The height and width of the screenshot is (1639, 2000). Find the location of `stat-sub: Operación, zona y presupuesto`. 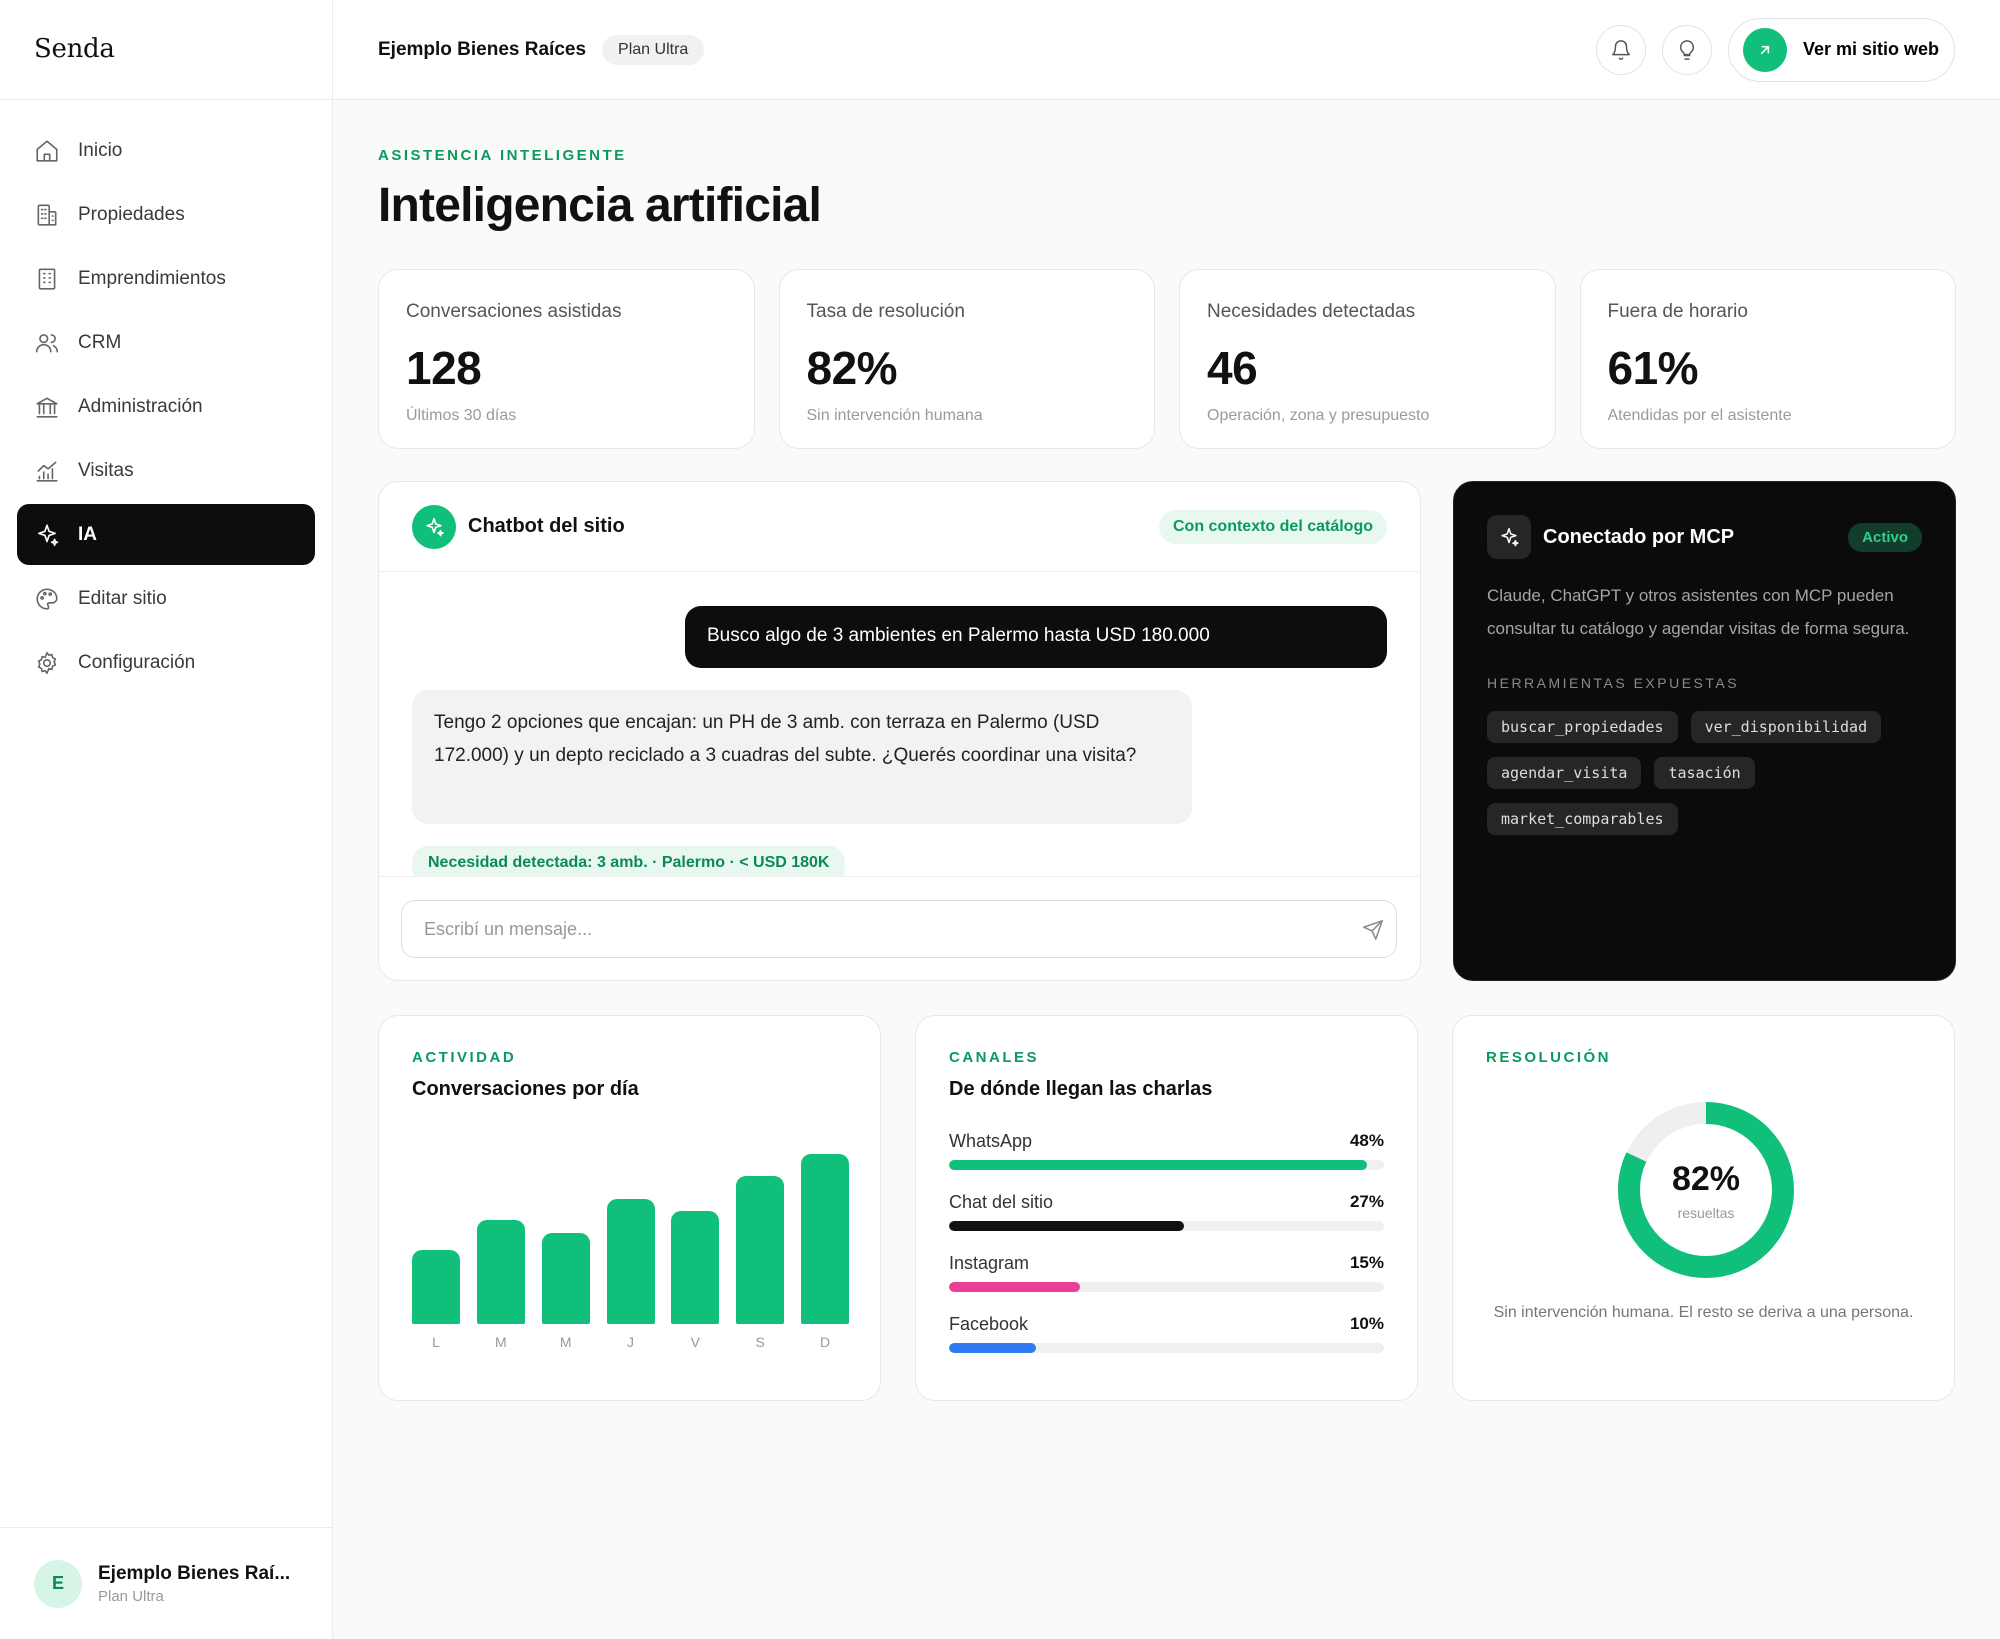

stat-sub: Operación, zona y presupuesto is located at coordinates (1318, 415).